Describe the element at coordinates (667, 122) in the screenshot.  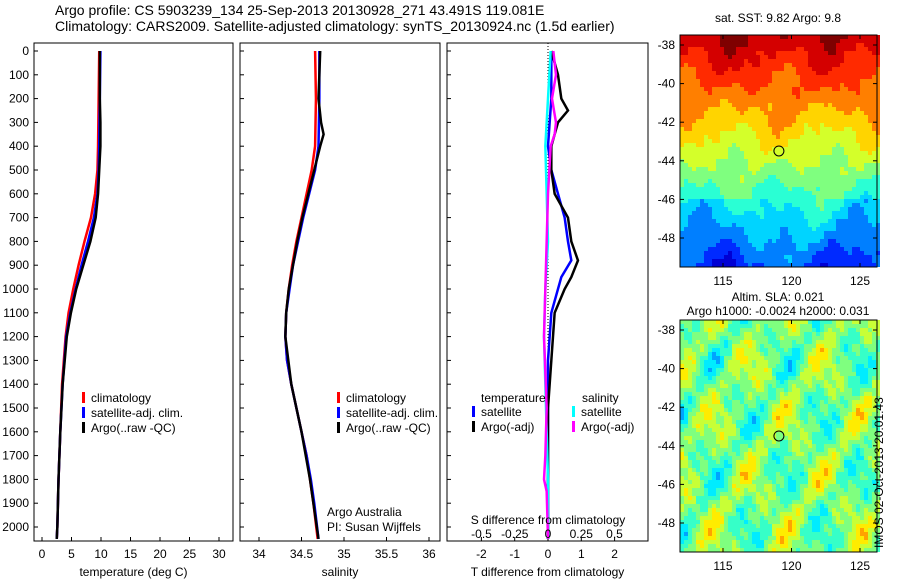
I see `y-tick-label: -42` at that location.